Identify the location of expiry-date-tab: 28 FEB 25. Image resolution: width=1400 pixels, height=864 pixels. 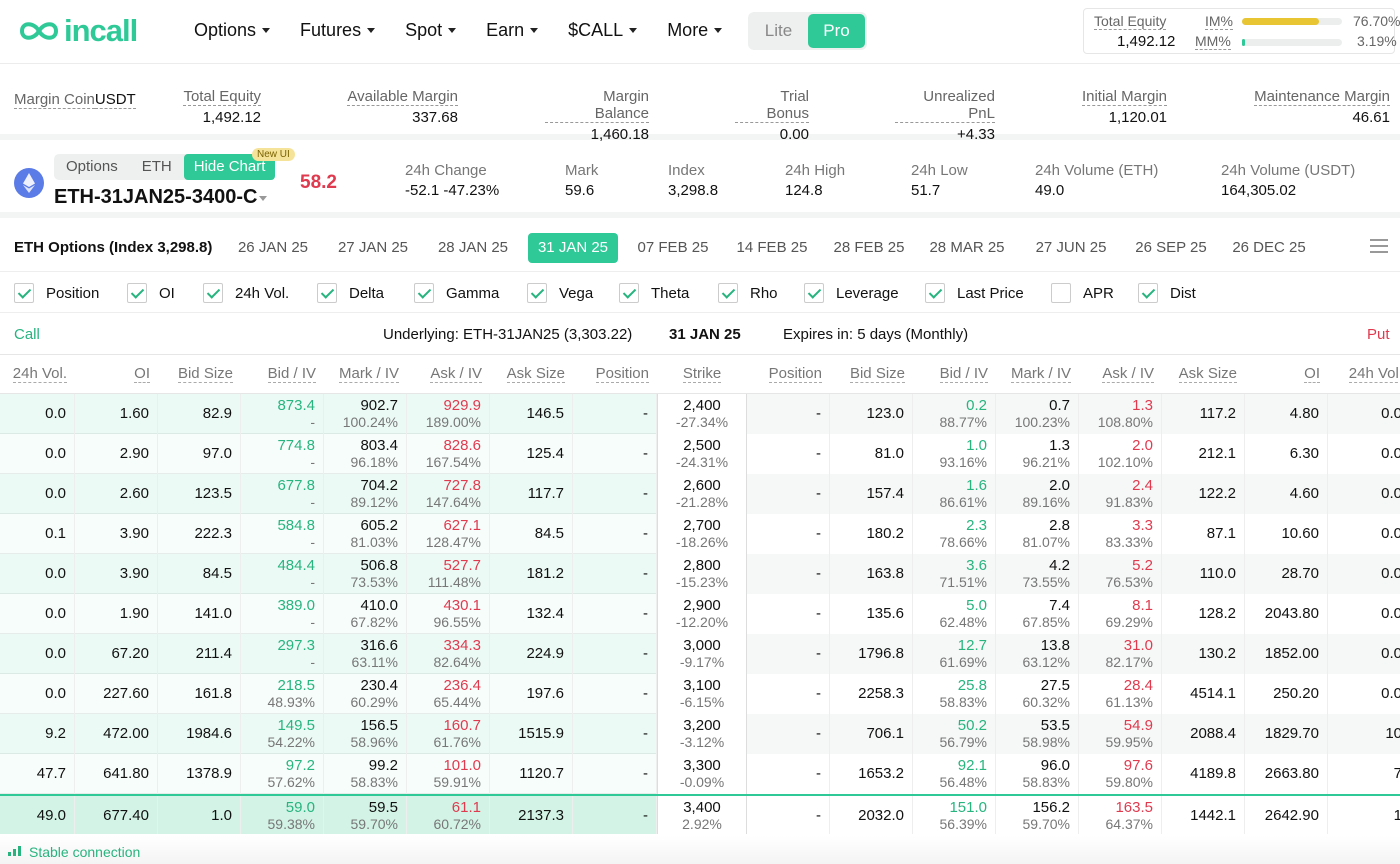
(869, 247).